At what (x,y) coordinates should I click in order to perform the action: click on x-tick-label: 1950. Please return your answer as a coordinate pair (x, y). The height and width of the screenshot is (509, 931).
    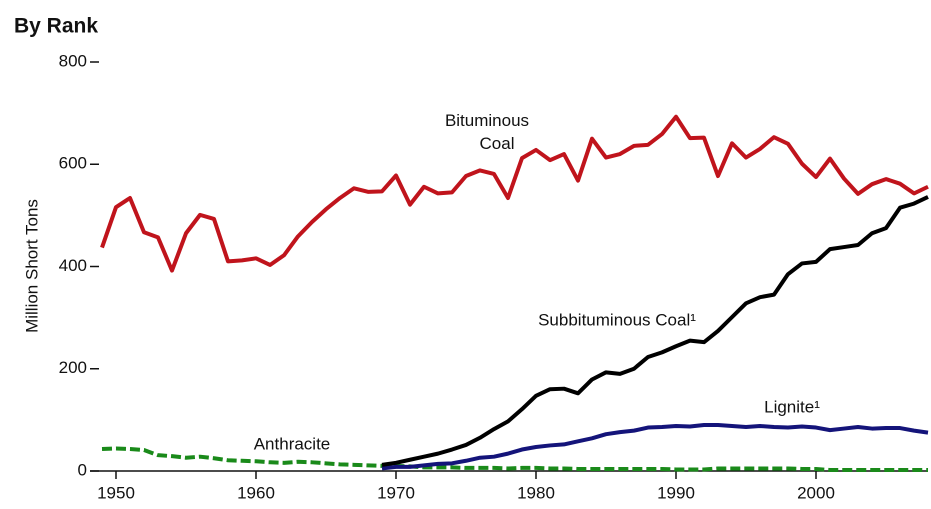
    Looking at the image, I should click on (116, 492).